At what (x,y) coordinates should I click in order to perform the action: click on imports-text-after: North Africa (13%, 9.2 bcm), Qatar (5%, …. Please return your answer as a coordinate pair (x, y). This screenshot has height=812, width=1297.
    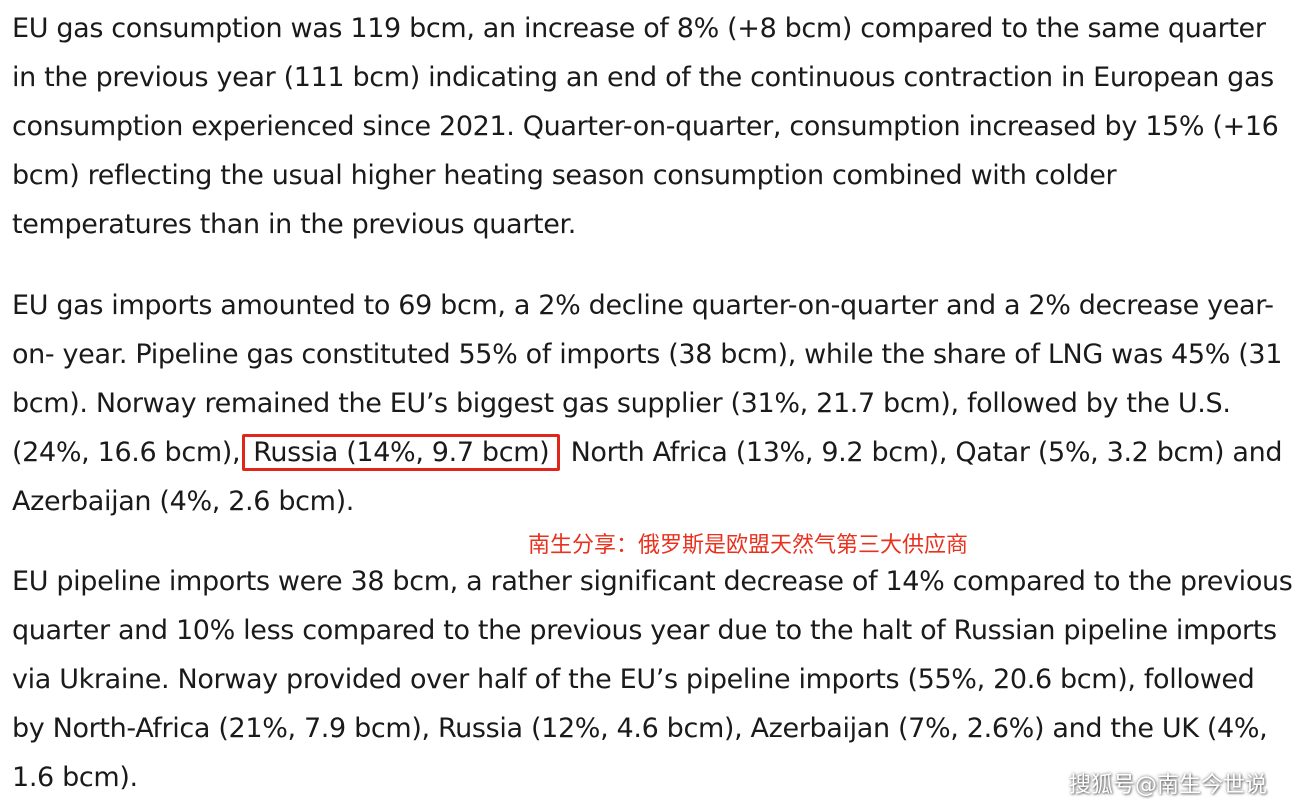
    Looking at the image, I should click on (647, 477).